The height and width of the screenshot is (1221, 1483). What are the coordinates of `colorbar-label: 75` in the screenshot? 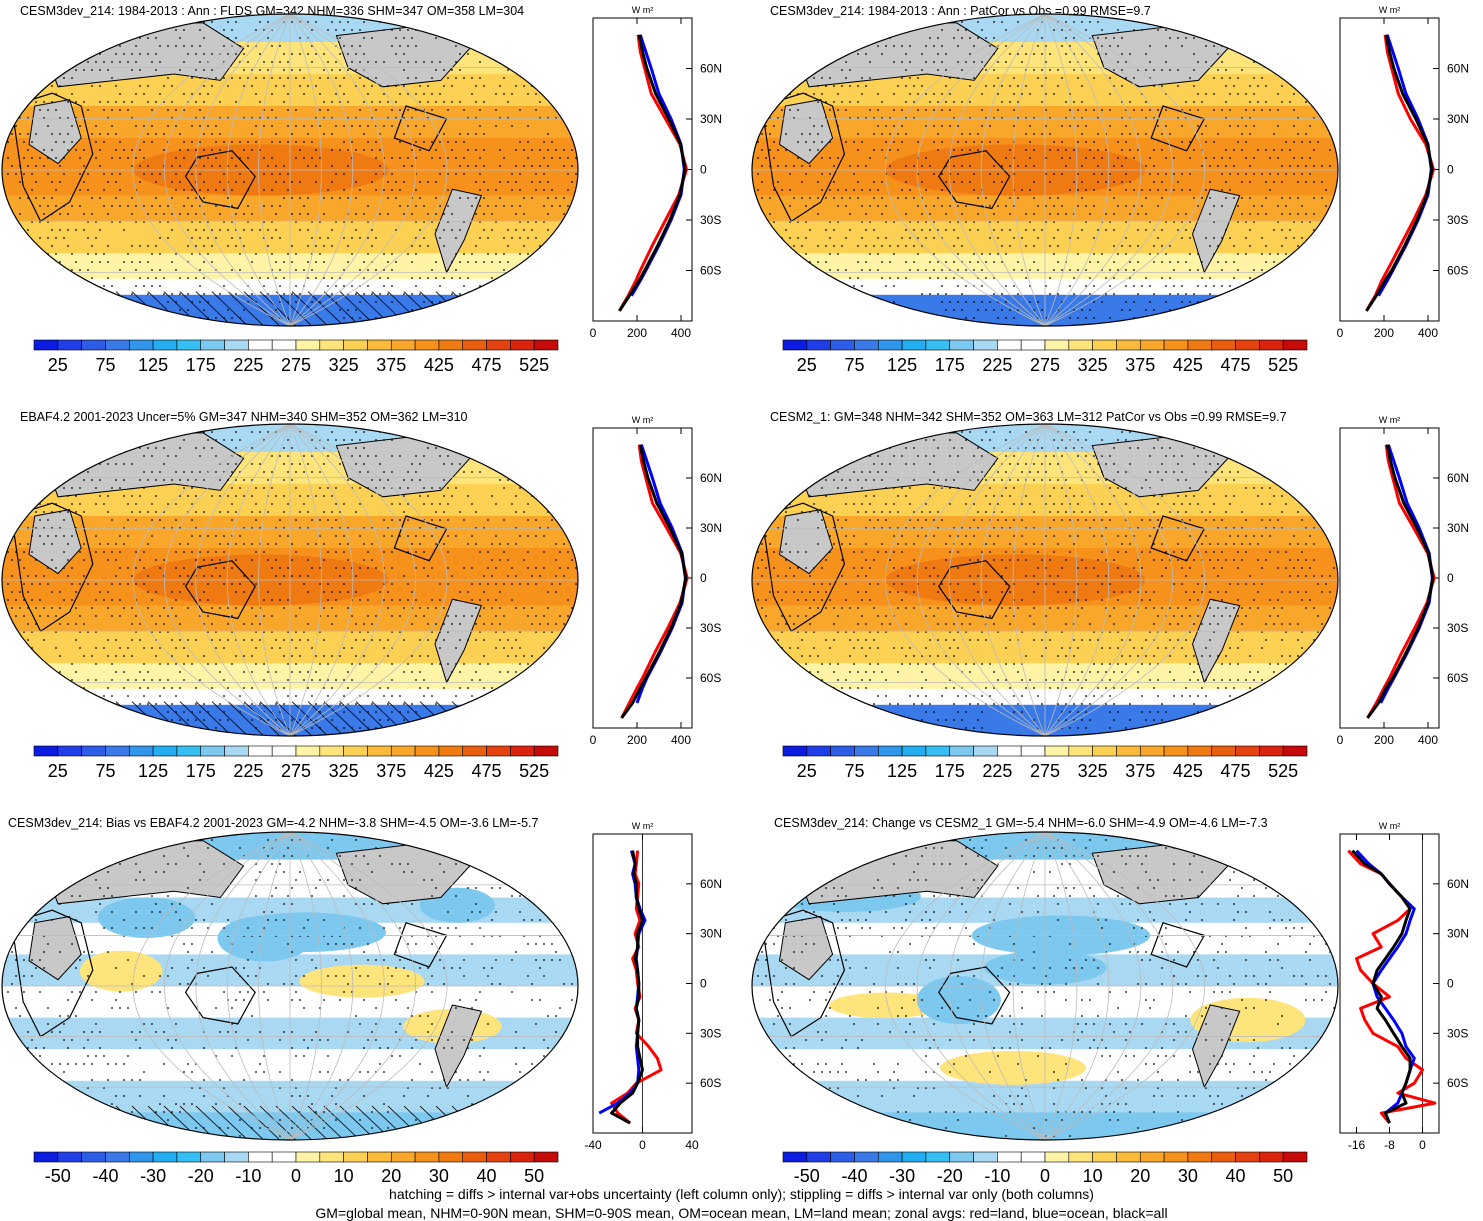 It's located at (105, 365).